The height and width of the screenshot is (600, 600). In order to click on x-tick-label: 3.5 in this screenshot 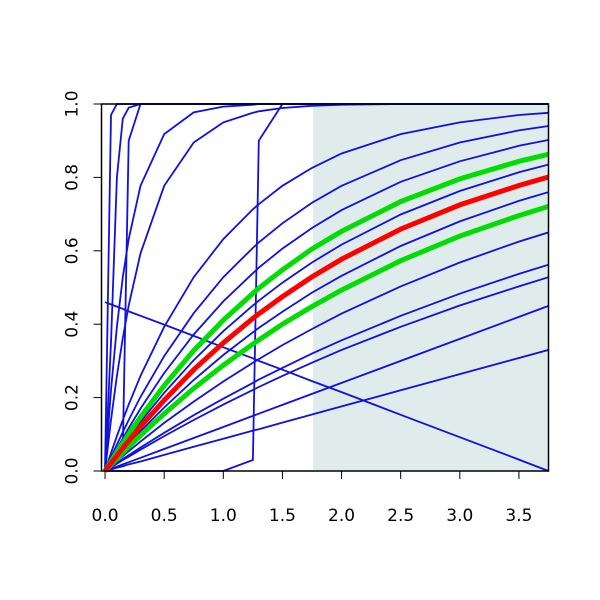, I will do `click(518, 516)`.